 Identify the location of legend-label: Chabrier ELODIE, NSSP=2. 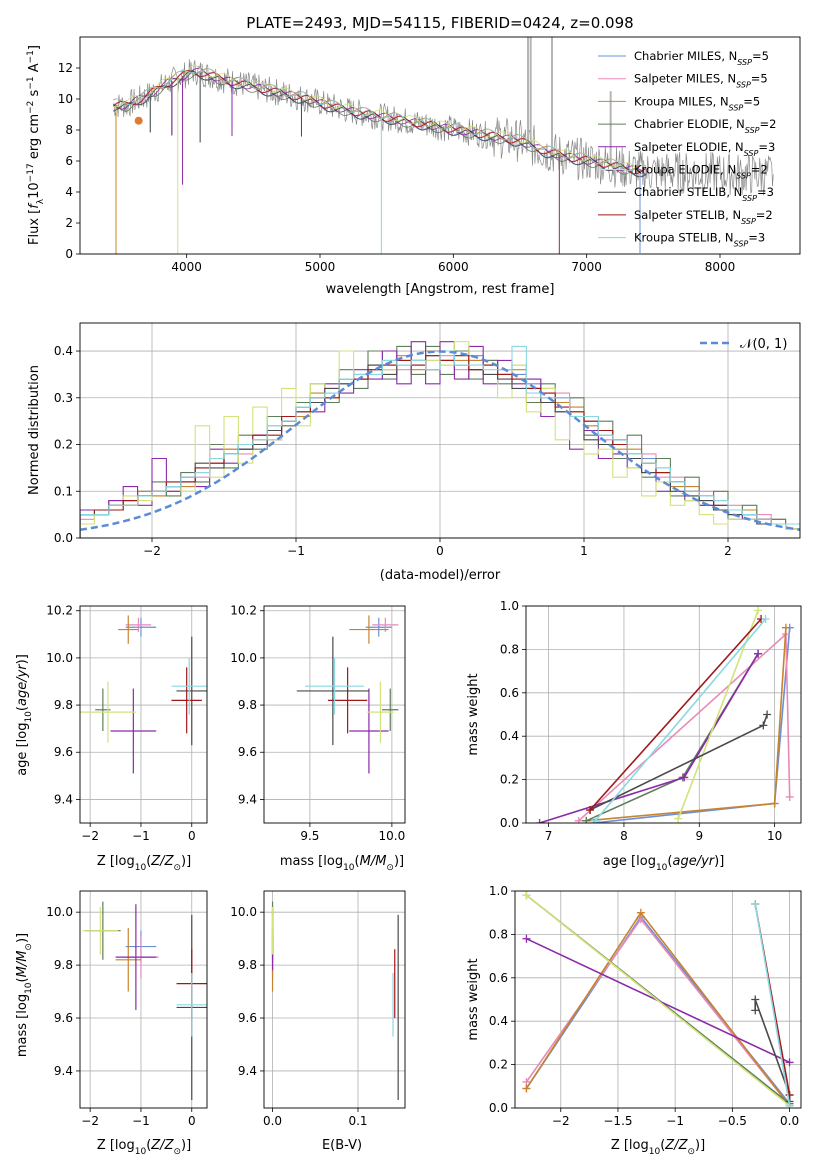
(705, 126).